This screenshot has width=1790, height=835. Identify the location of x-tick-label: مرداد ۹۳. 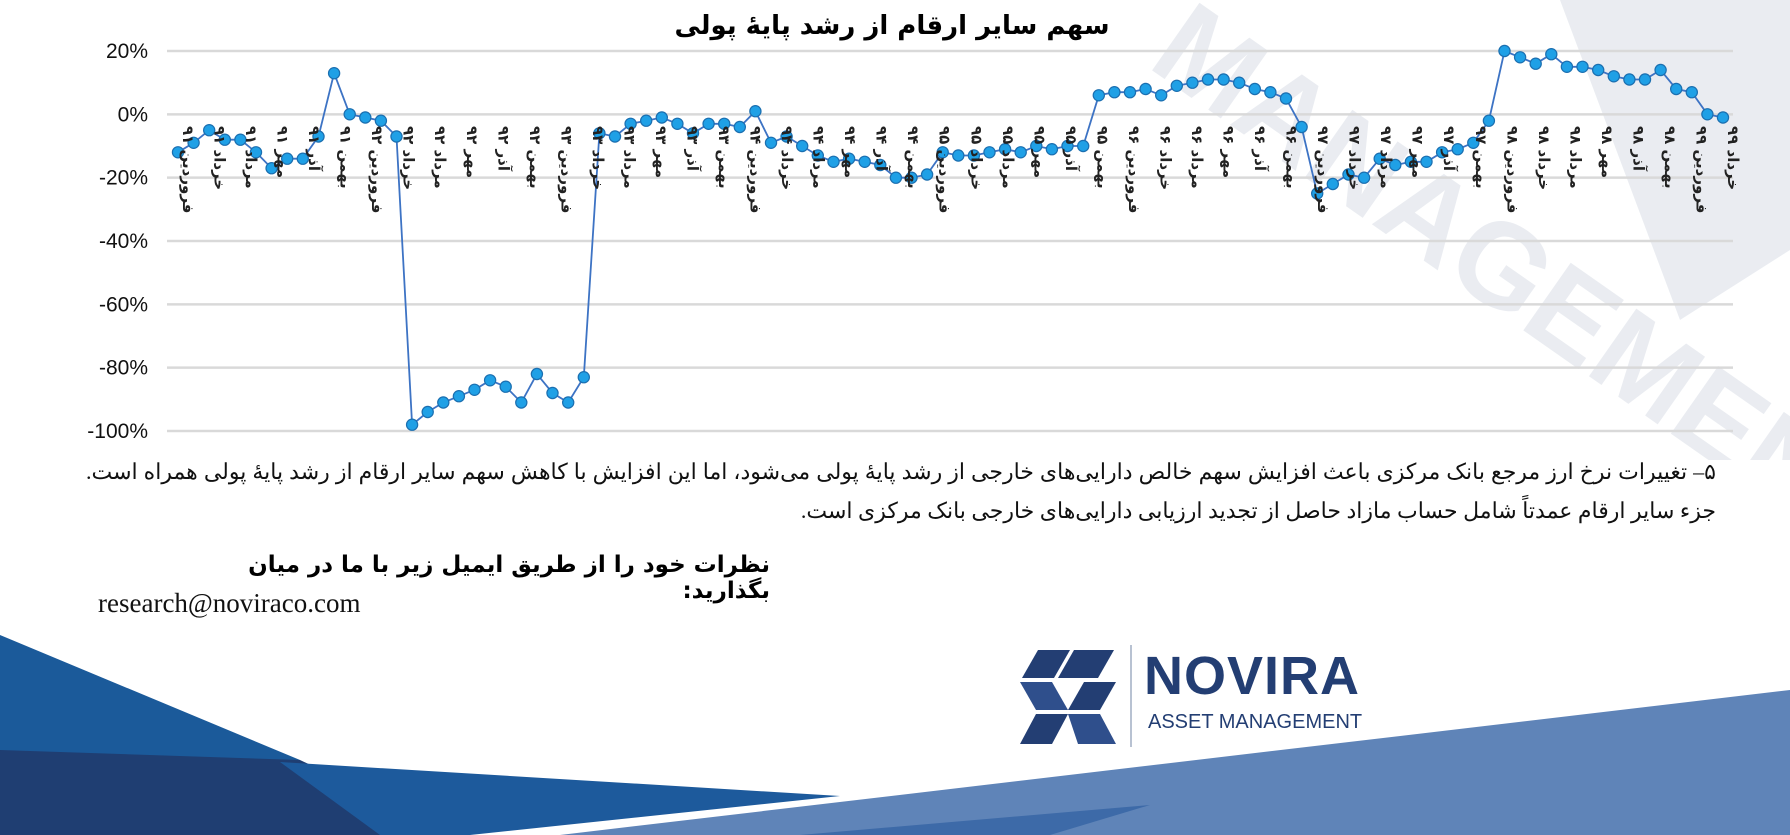
(629, 157).